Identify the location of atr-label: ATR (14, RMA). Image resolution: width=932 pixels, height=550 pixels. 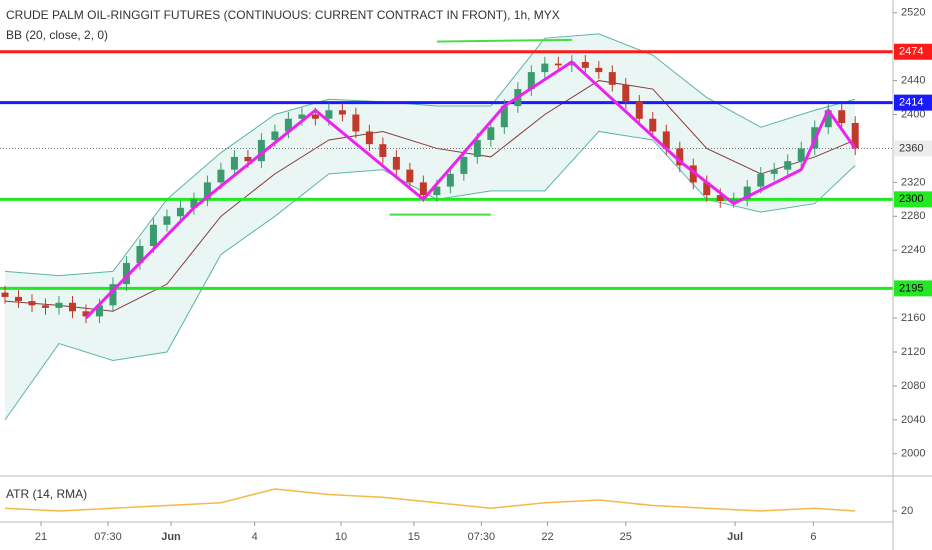
(46, 494).